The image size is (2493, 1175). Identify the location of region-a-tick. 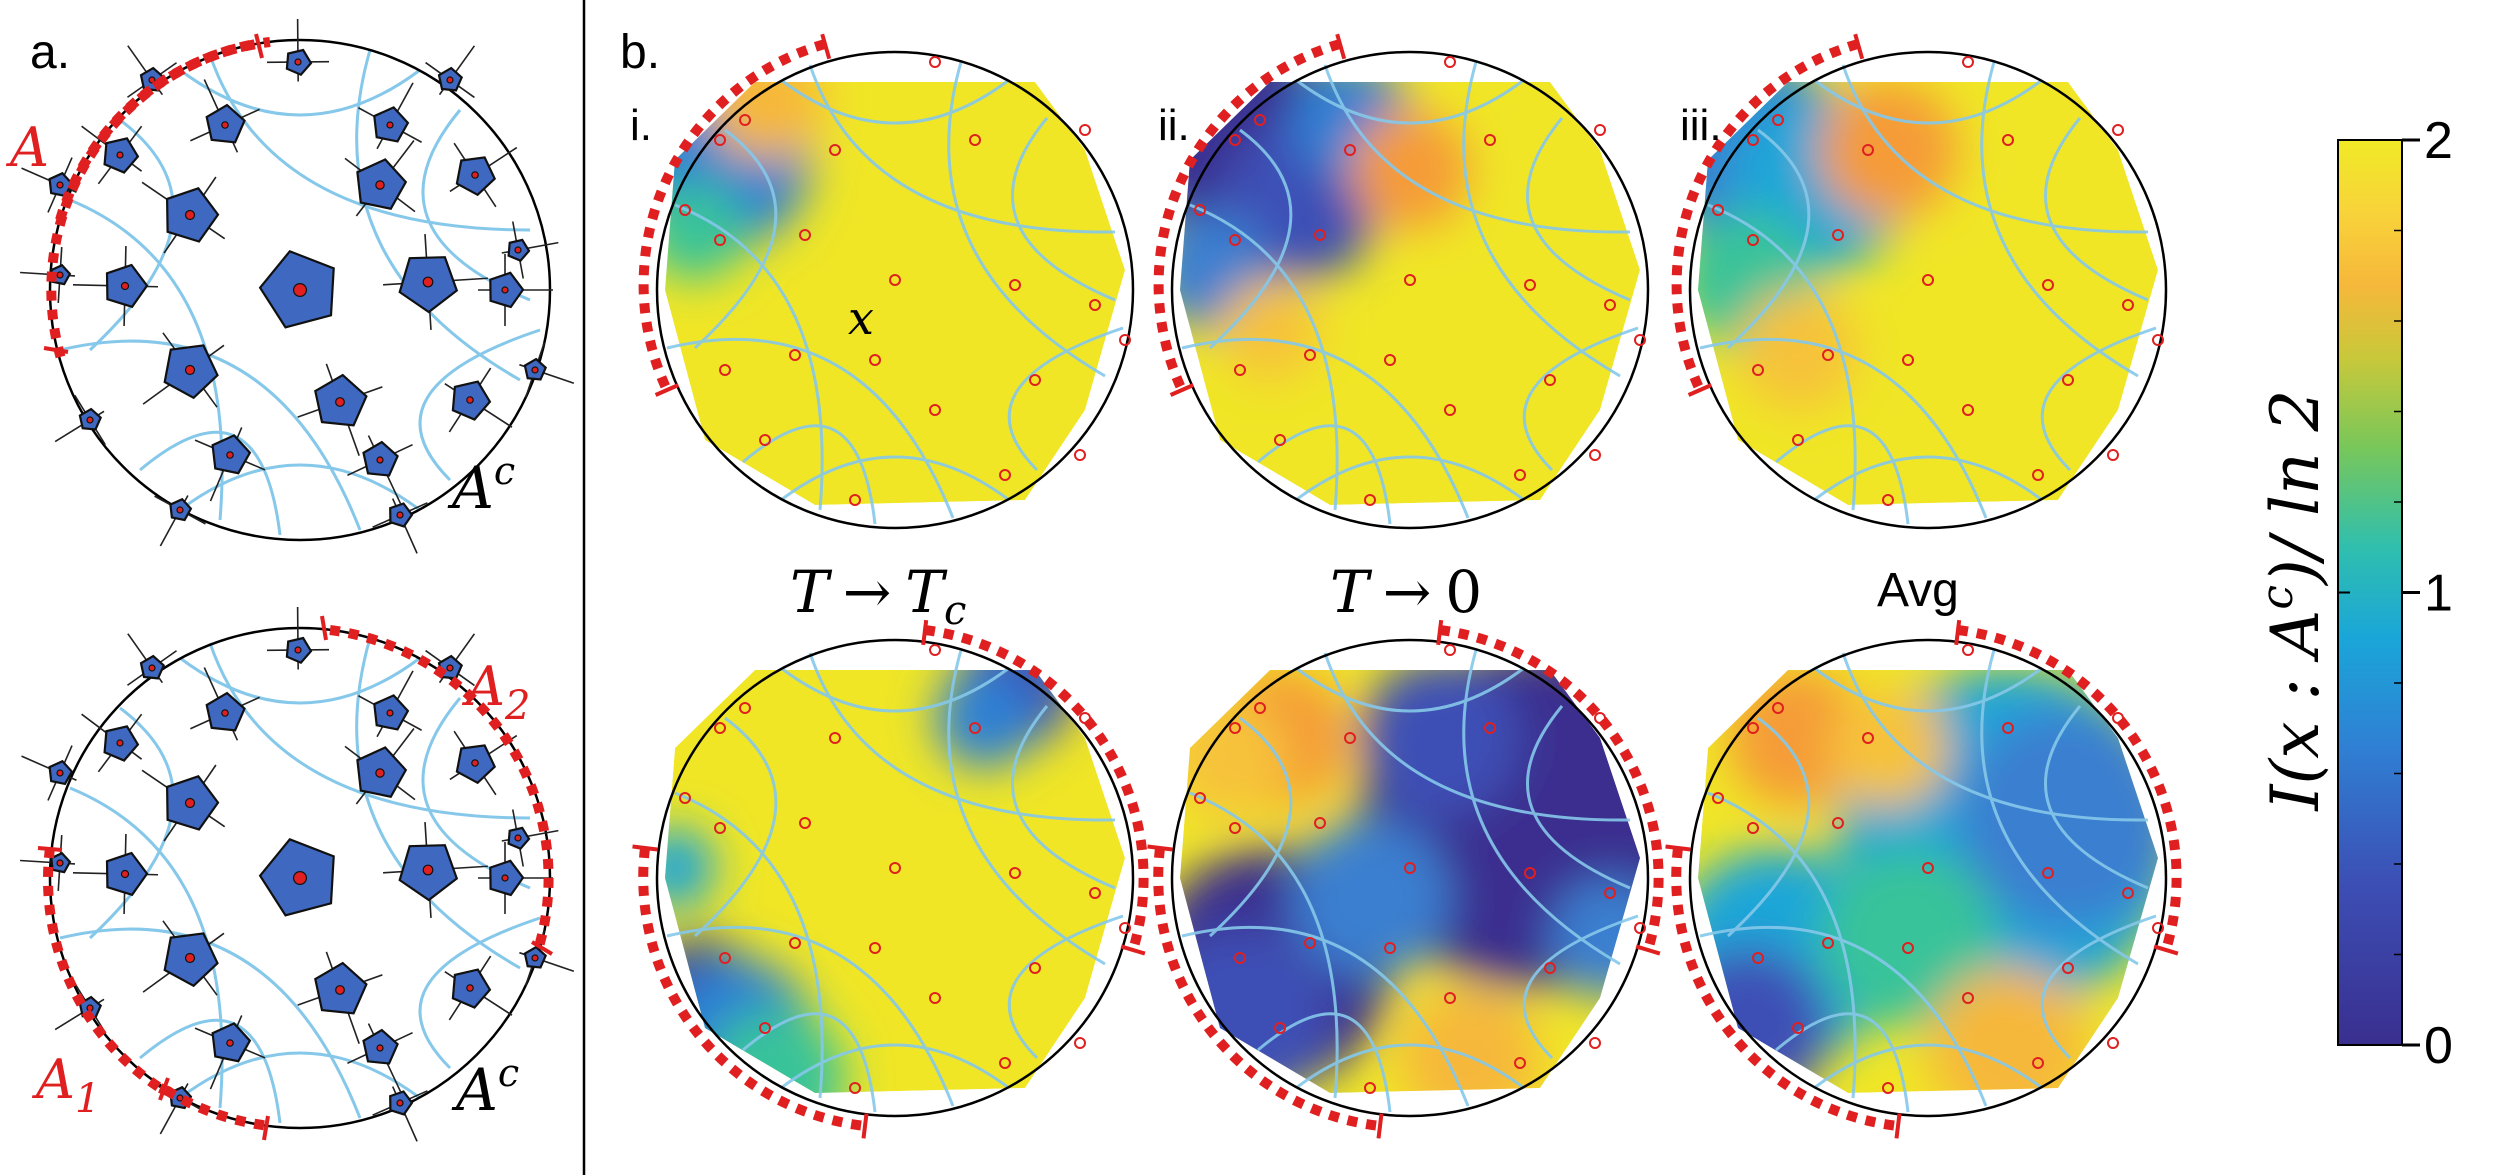
(259, 46).